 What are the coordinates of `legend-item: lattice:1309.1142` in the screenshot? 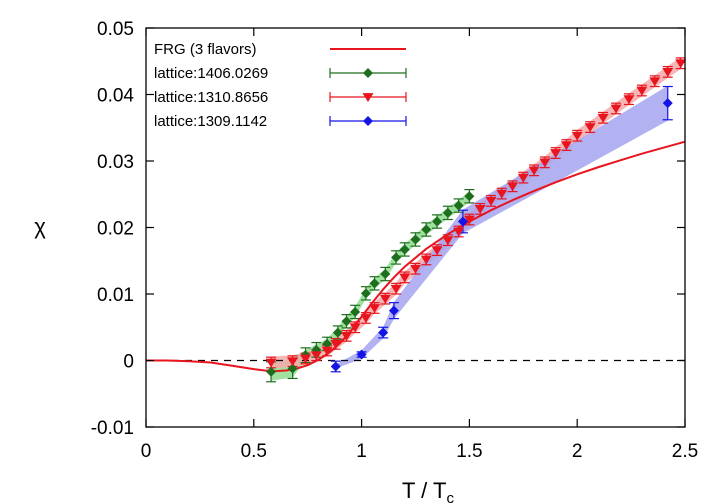 It's located at (280, 121).